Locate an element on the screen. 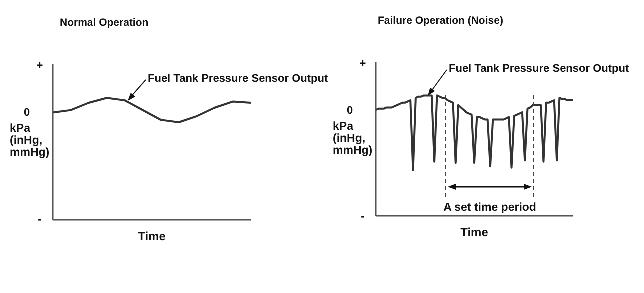 The image size is (644, 293). annotation: A set time period is located at coordinates (490, 208).